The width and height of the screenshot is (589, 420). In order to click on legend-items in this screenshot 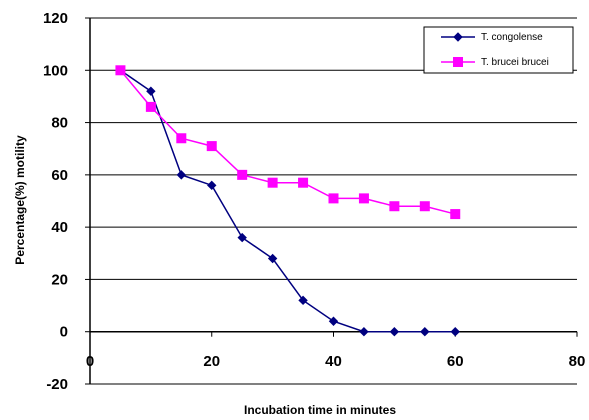, I will do `click(458, 49)`.